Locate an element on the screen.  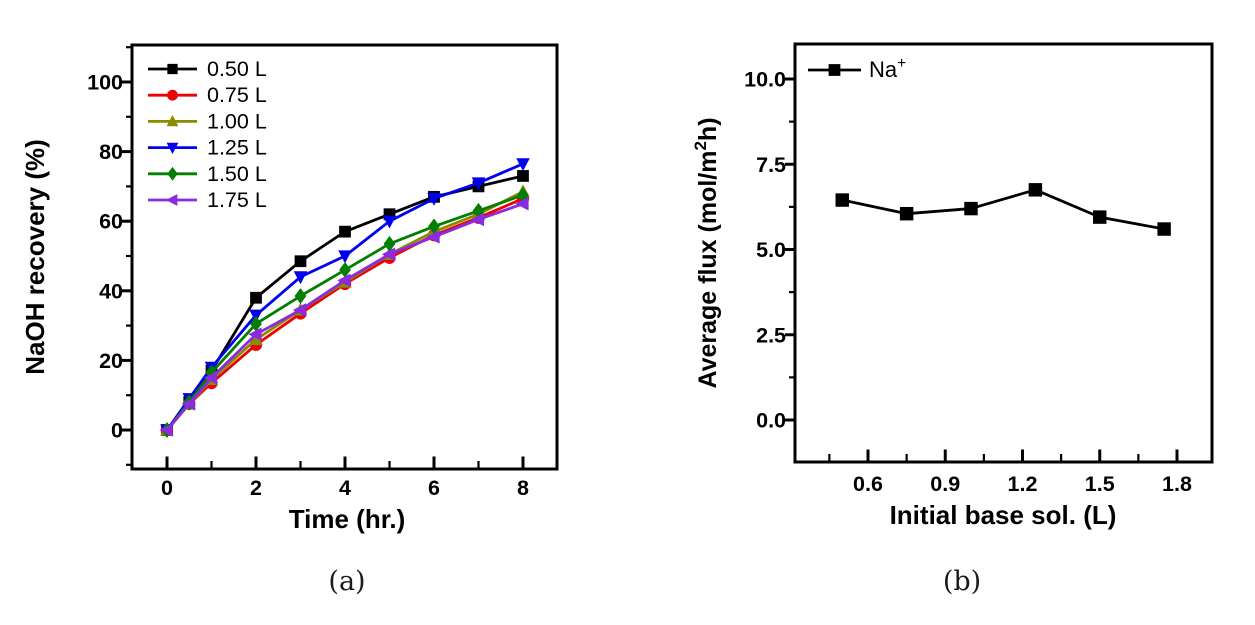
x-tick-label: 6 is located at coordinates (434, 488).